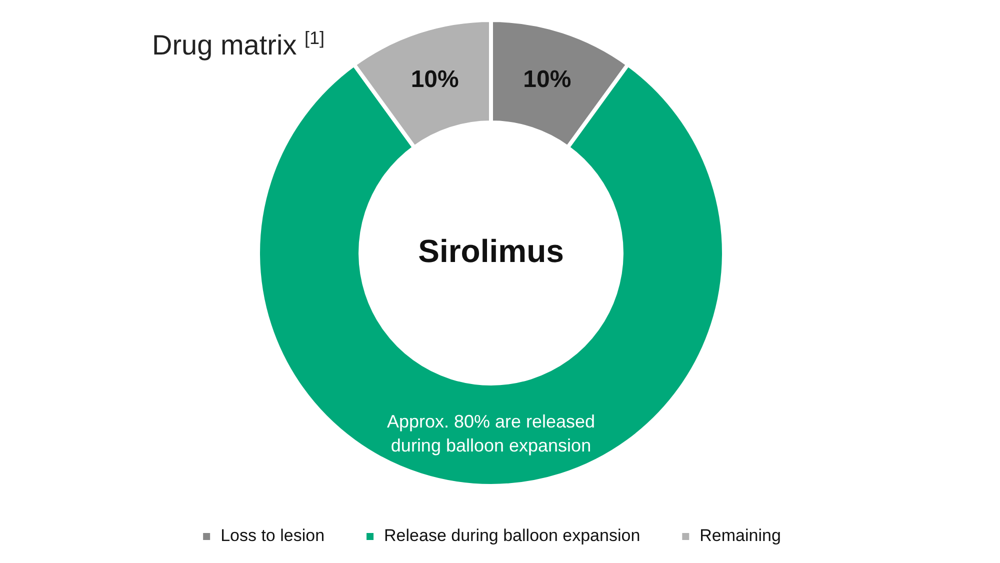 This screenshot has width=1000, height=563. I want to click on chart-title: Drug matrix $^{[1]}$, so click(238, 45).